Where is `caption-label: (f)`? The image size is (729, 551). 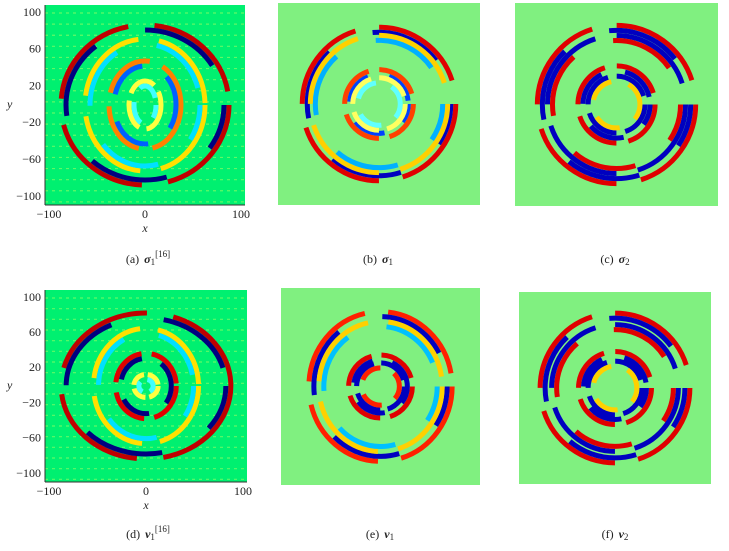
caption-label: (f) is located at coordinates (608, 534).